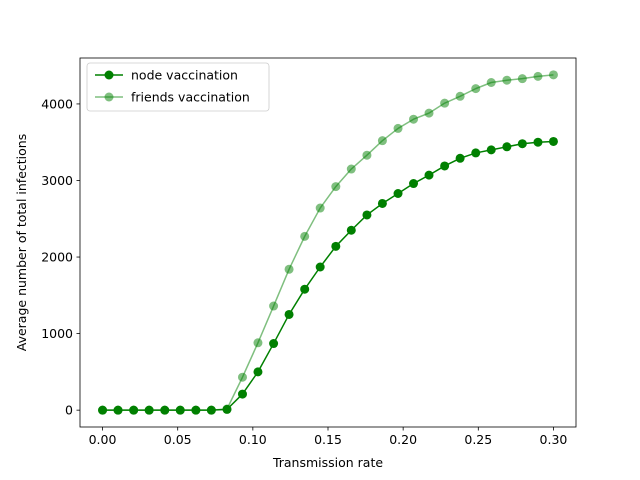  What do you see at coordinates (57, 257) in the screenshot?
I see `y-tick-label: 2000` at bounding box center [57, 257].